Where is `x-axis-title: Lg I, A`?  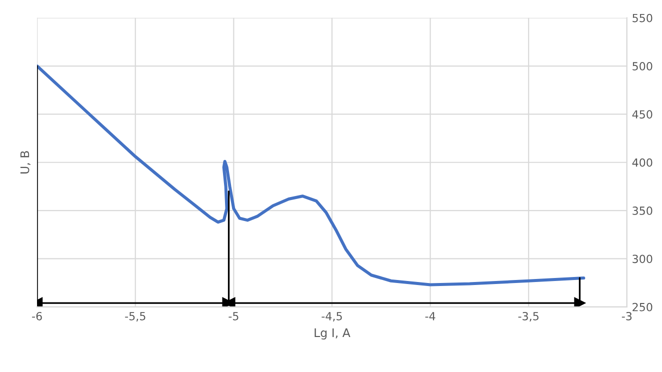
x-axis-title: Lg I, A is located at coordinates (332, 334).